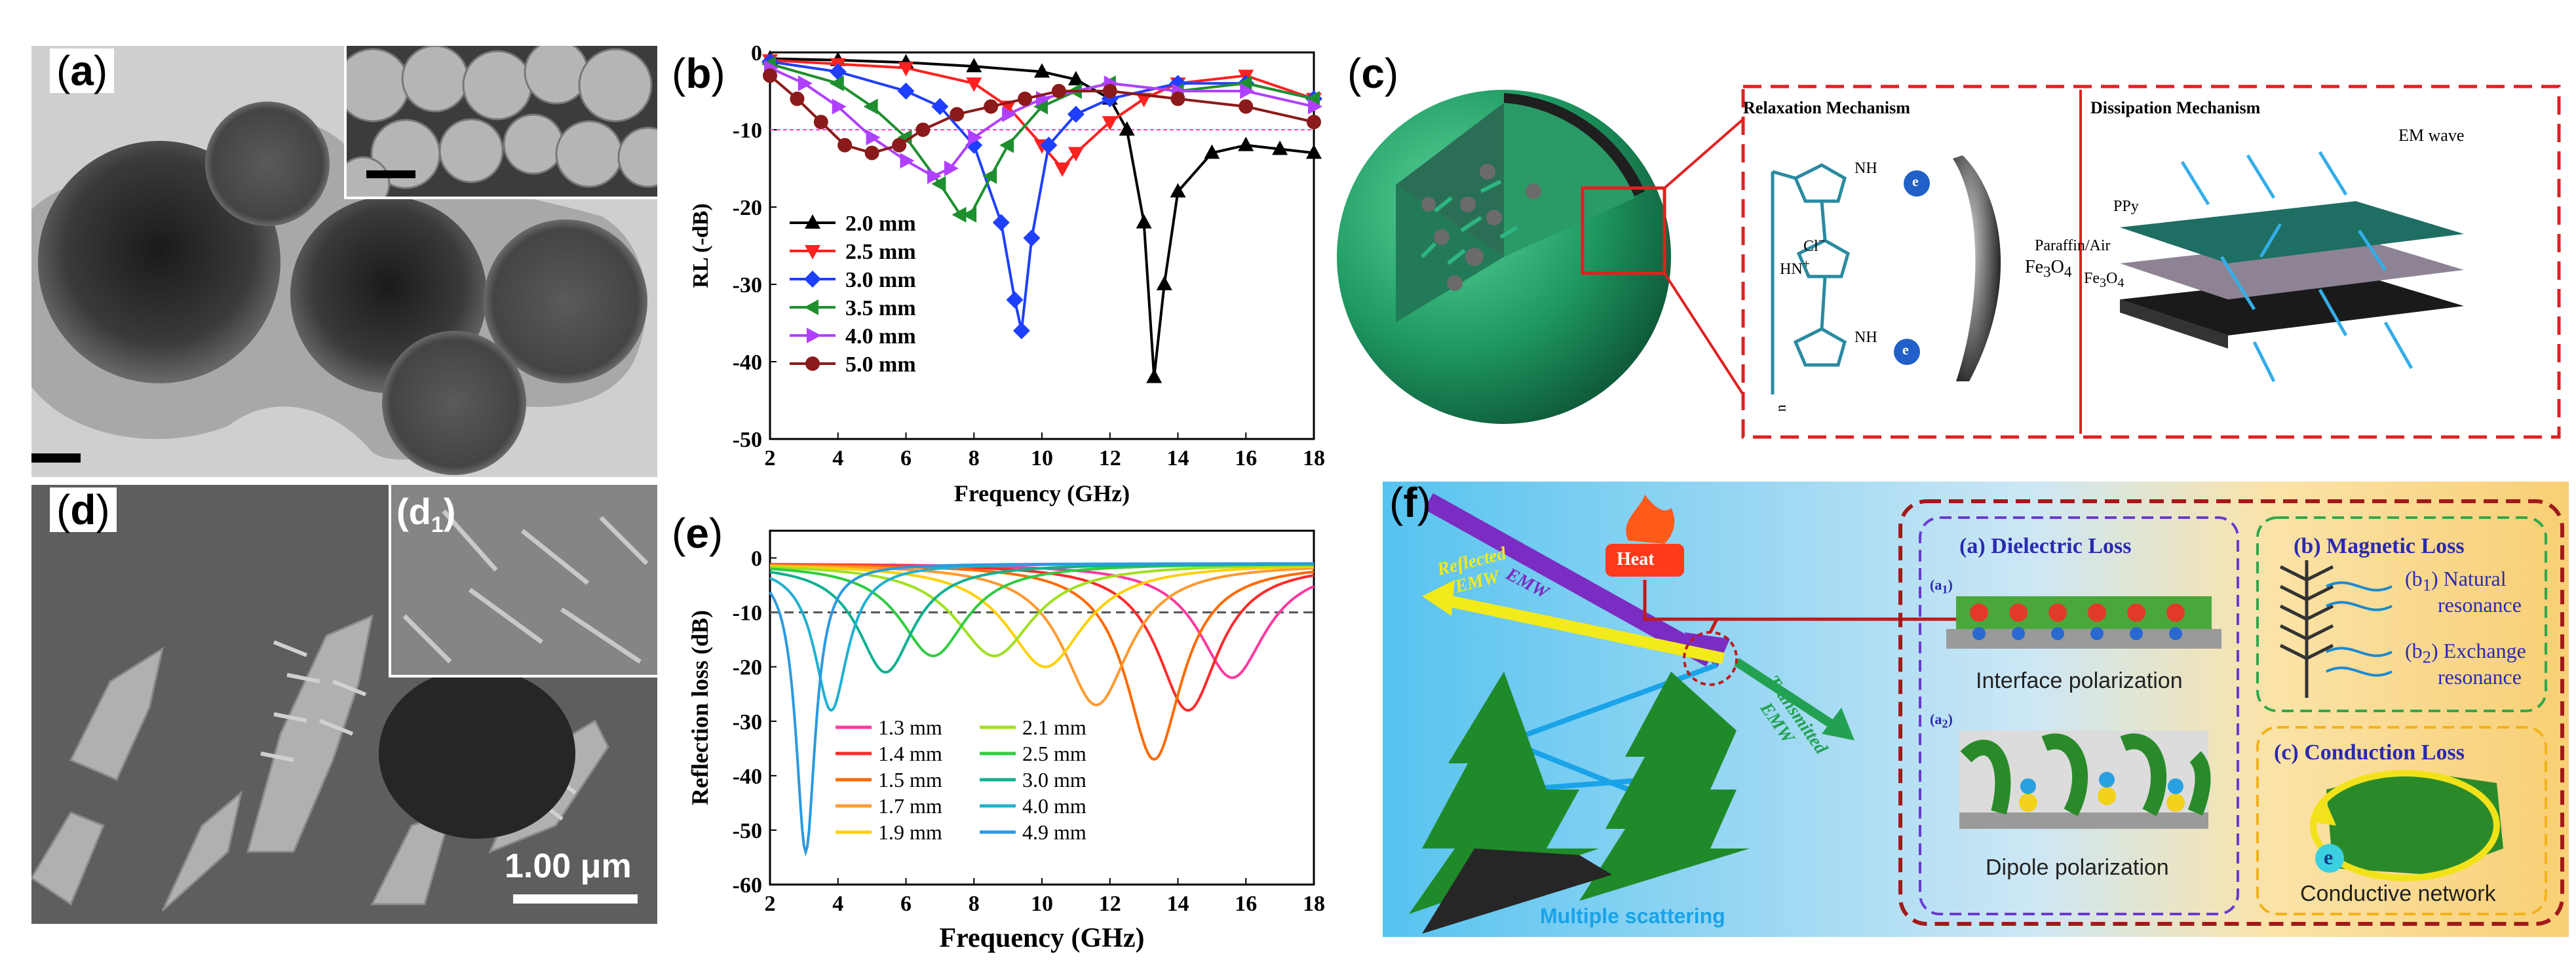 This screenshot has width=2576, height=973. Describe the element at coordinates (565, 301) in the screenshot. I see `sphere-right` at that location.